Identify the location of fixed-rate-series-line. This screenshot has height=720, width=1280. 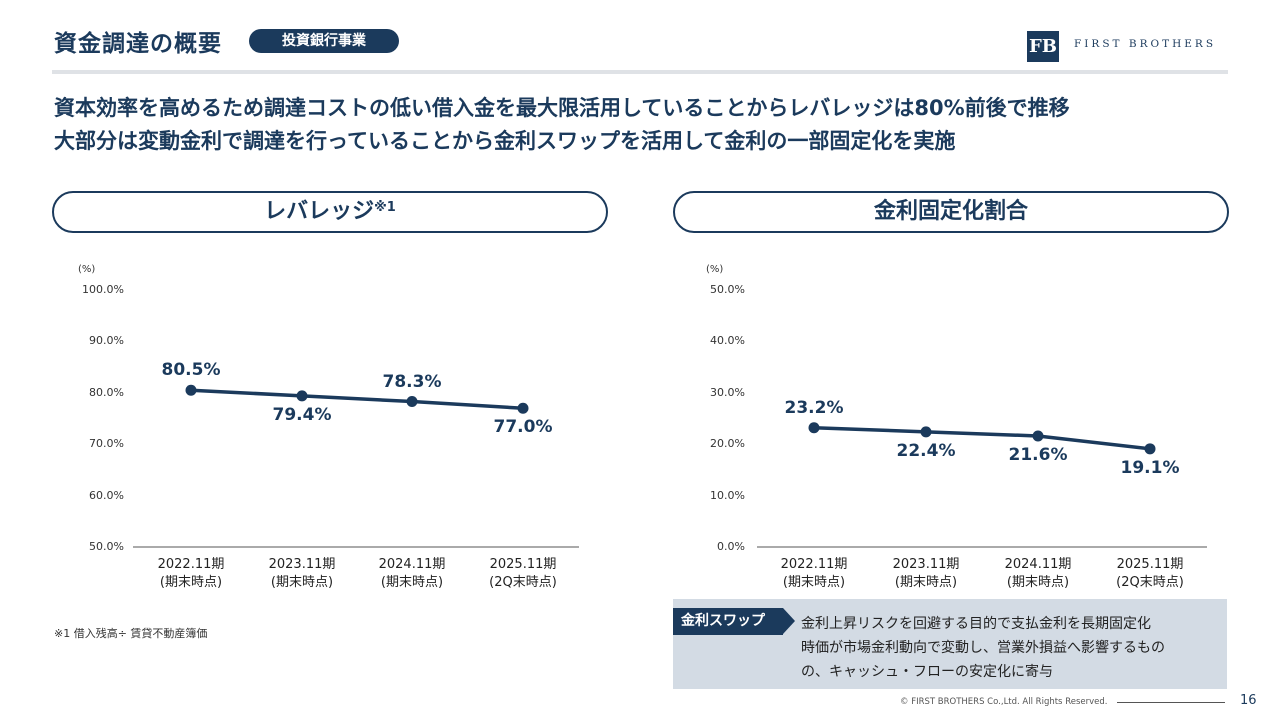
(982, 438).